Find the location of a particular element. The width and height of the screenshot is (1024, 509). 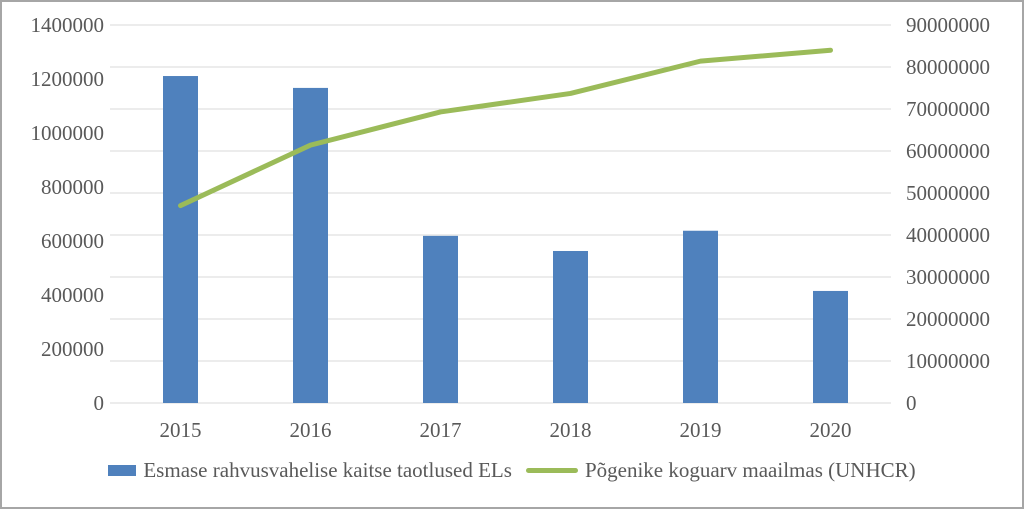

legend-item-line-series: Põgenike koguarv maailmas (UNHCR) is located at coordinates (720, 470).